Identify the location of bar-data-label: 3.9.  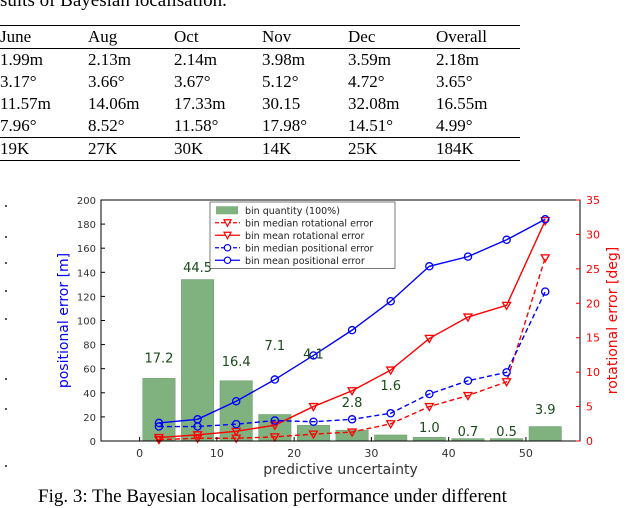
(545, 410).